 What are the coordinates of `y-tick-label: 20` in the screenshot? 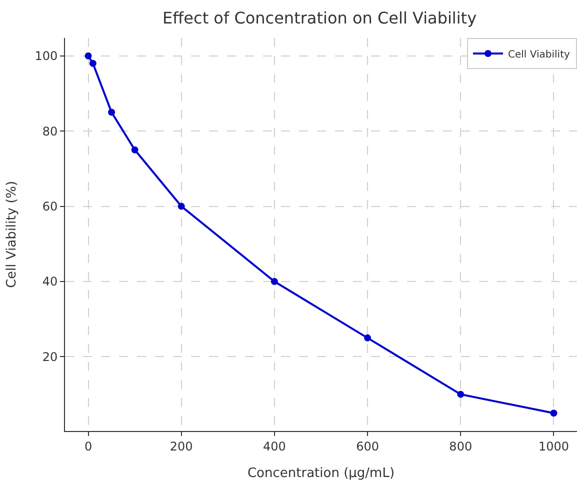 It's located at (50, 357).